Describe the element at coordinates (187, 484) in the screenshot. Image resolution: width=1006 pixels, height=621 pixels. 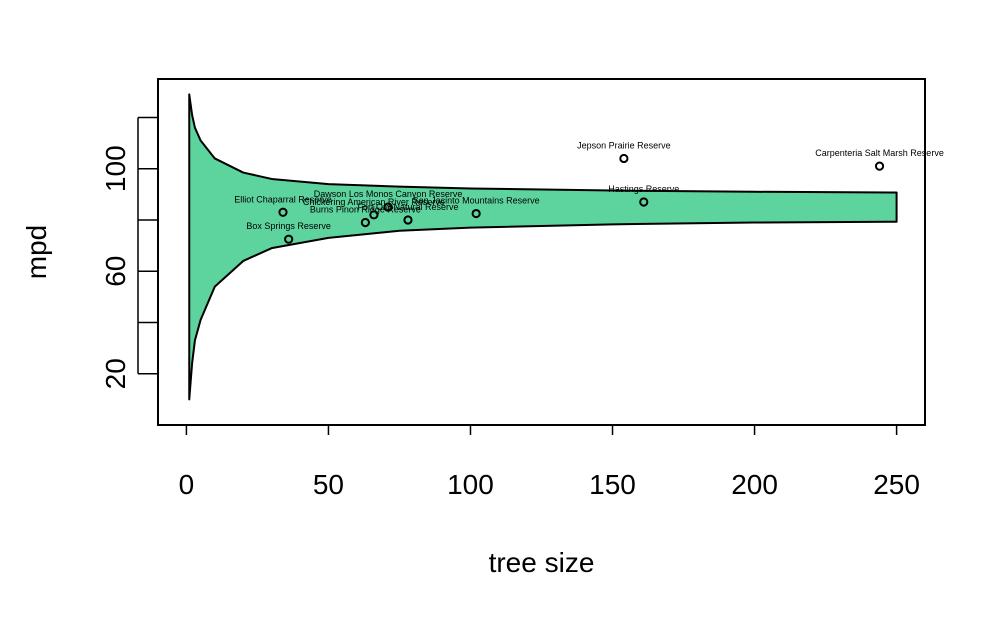
I see `x-tick-label: 0` at that location.